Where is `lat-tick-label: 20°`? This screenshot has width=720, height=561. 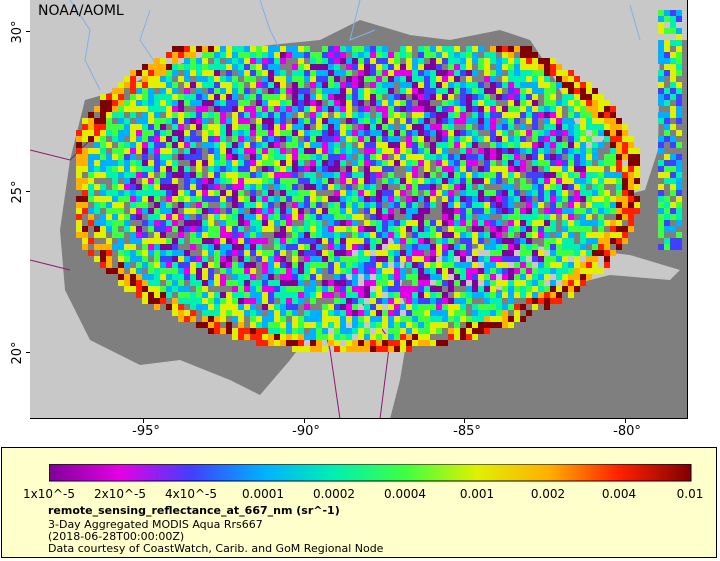
lat-tick-label: 20° is located at coordinates (18, 353).